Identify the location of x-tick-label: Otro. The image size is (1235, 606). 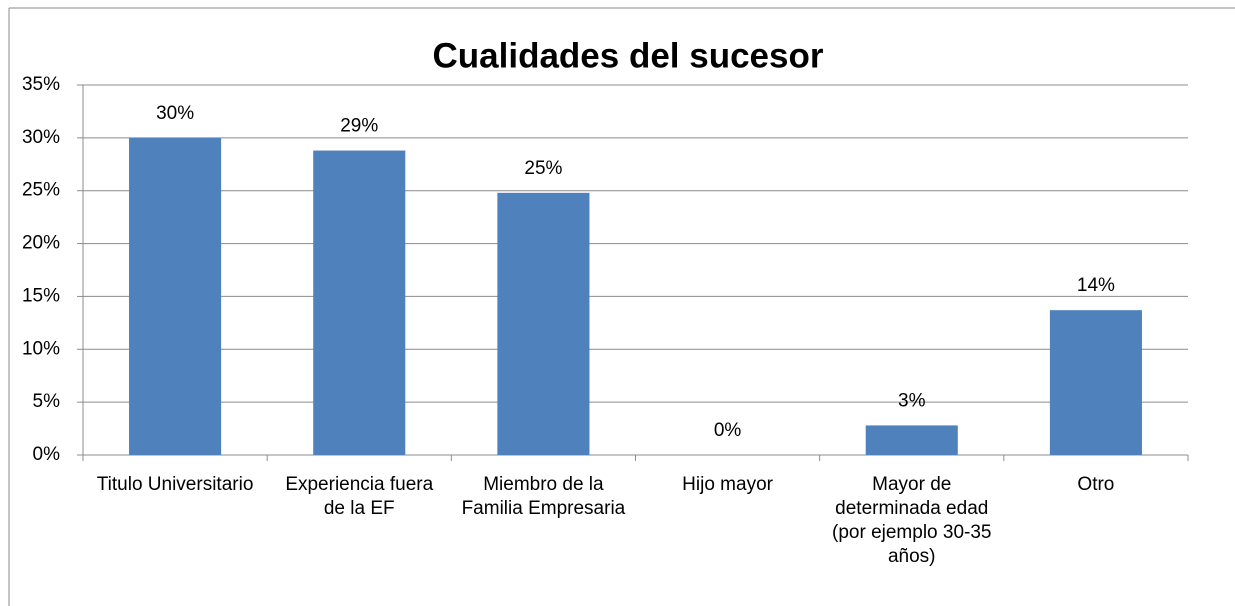
(1096, 484).